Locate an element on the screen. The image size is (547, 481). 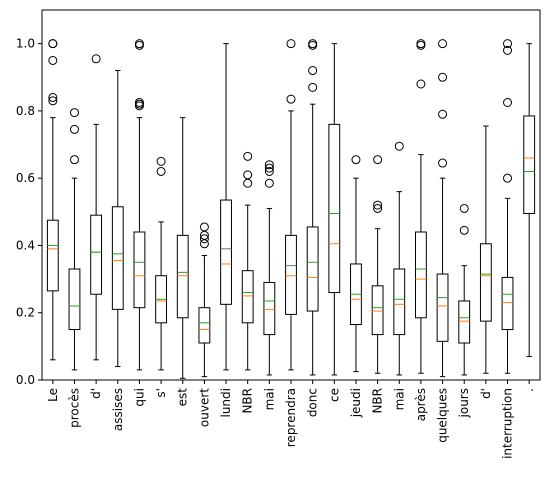
x-tick-label: interruption is located at coordinates (508, 423).